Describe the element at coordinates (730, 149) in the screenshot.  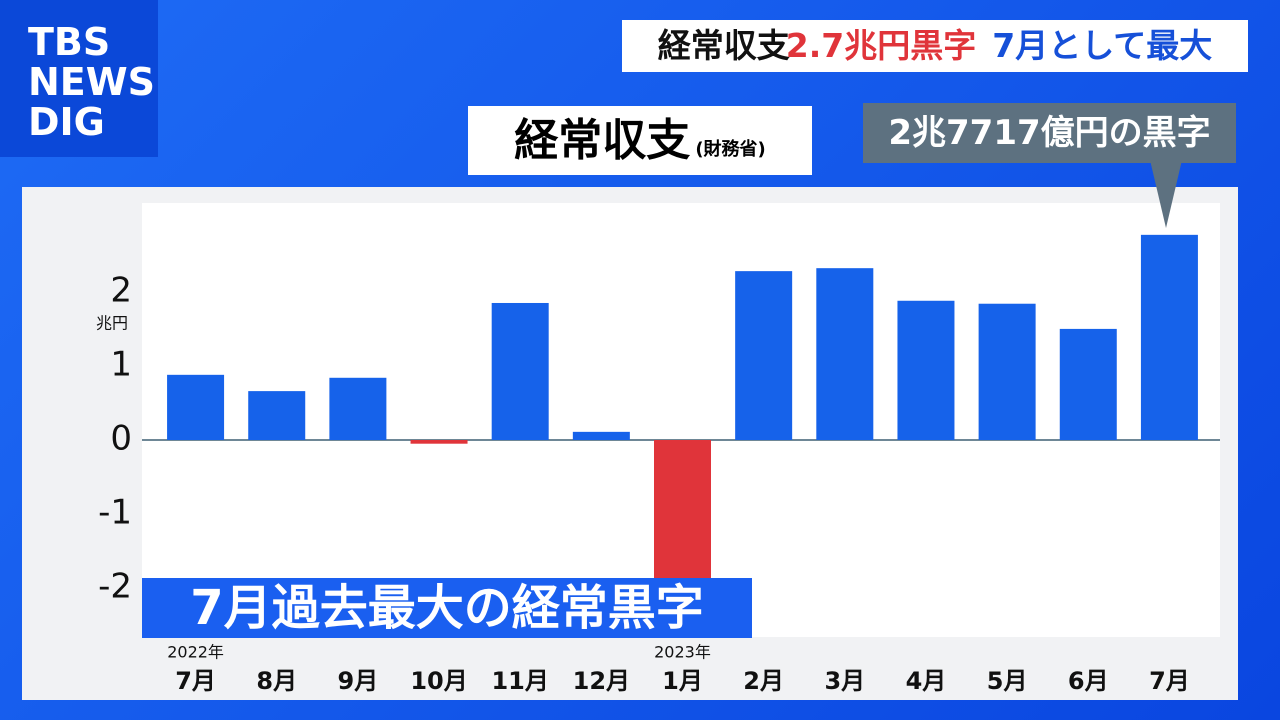
I see `panel-title-source: (財務省)` at that location.